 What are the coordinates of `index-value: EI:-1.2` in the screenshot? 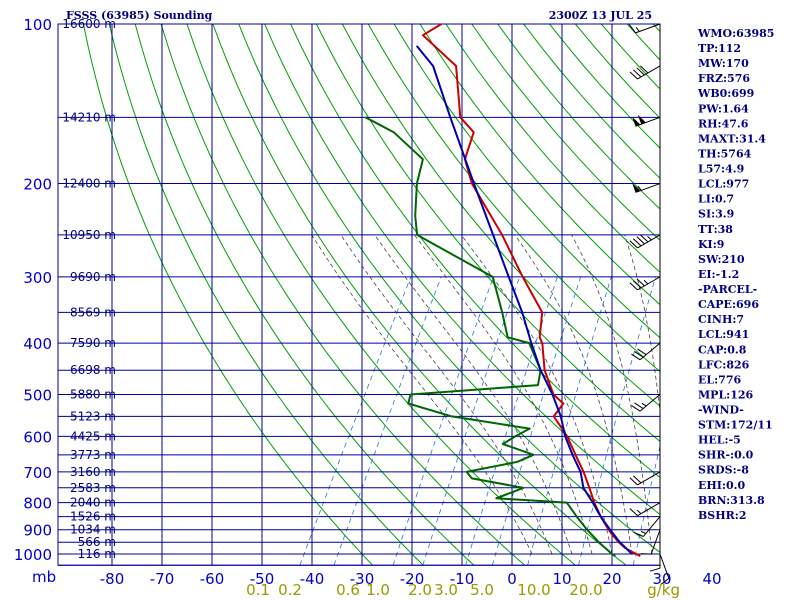 It's located at (718, 274).